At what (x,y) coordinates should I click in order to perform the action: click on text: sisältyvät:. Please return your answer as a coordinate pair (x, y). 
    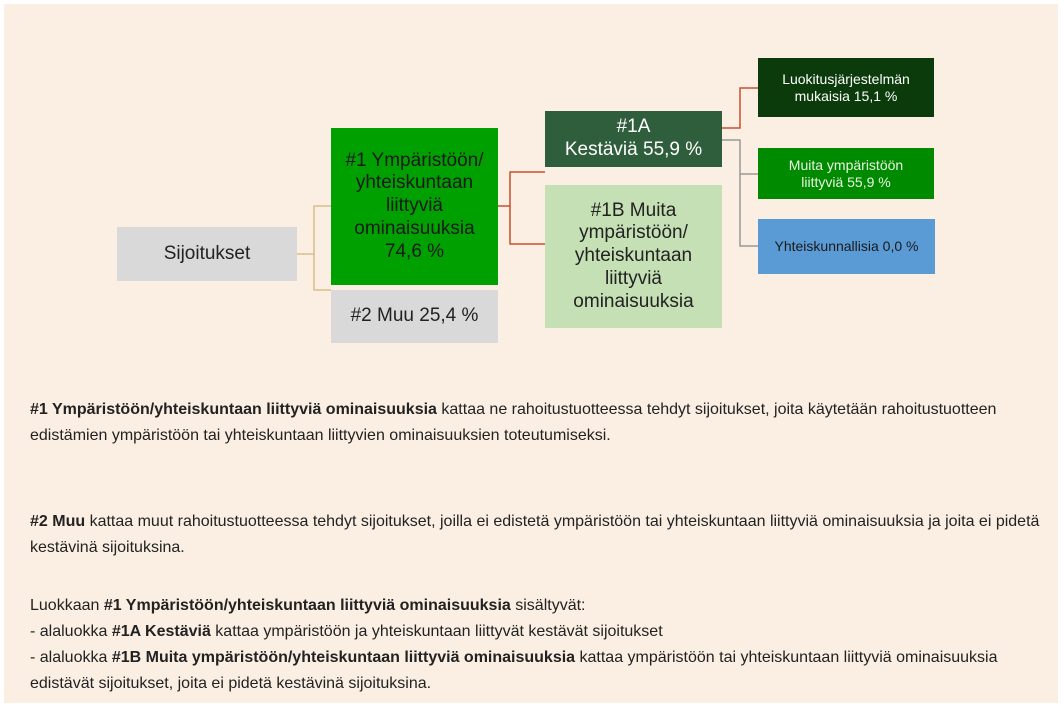
    Looking at the image, I should click on (548, 605).